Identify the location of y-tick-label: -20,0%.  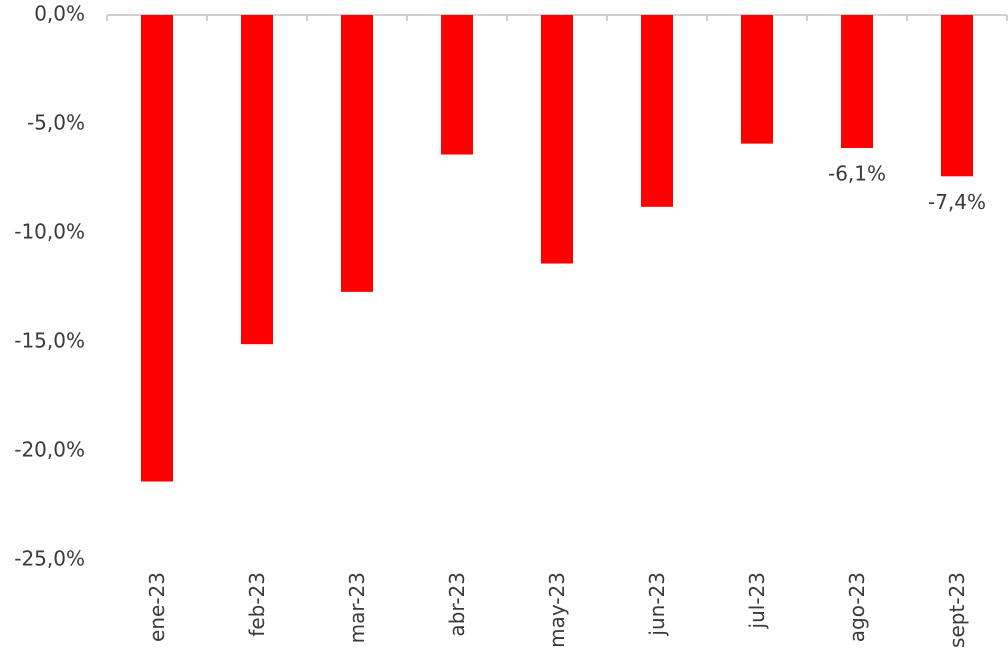
(49, 450).